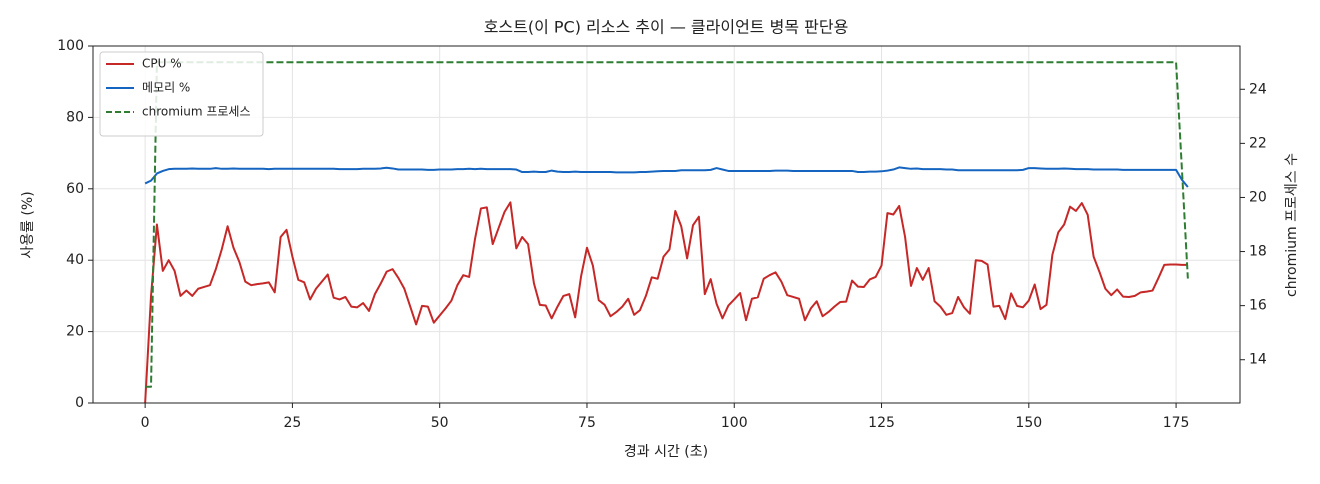 This screenshot has width=1320, height=484. What do you see at coordinates (196, 112) in the screenshot?
I see `legend-label: chromium 프로세스` at bounding box center [196, 112].